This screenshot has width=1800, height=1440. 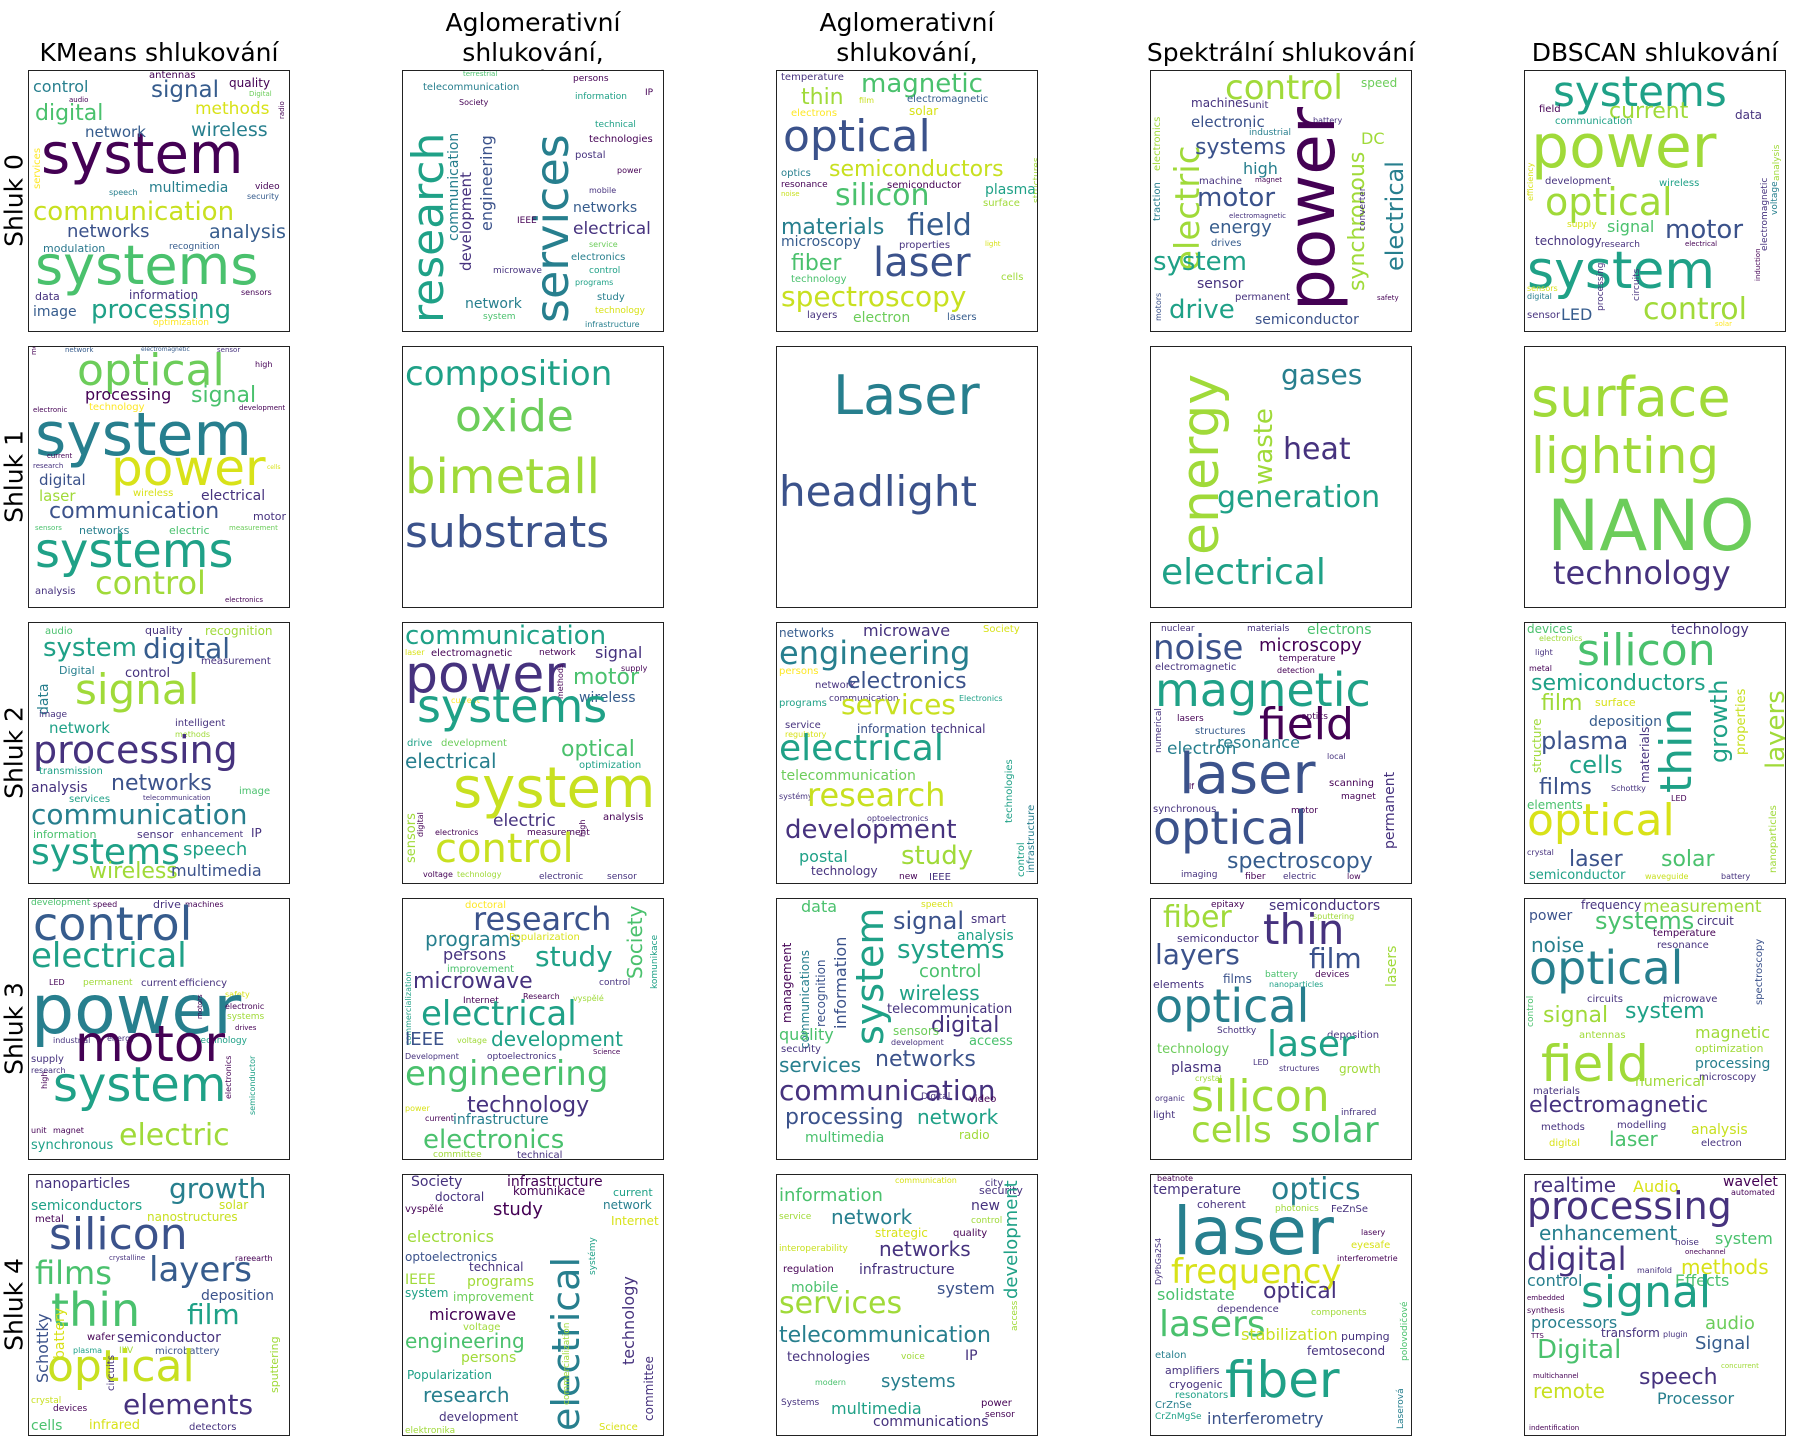 I want to click on cloud-word: waveguide, so click(x=1667, y=876).